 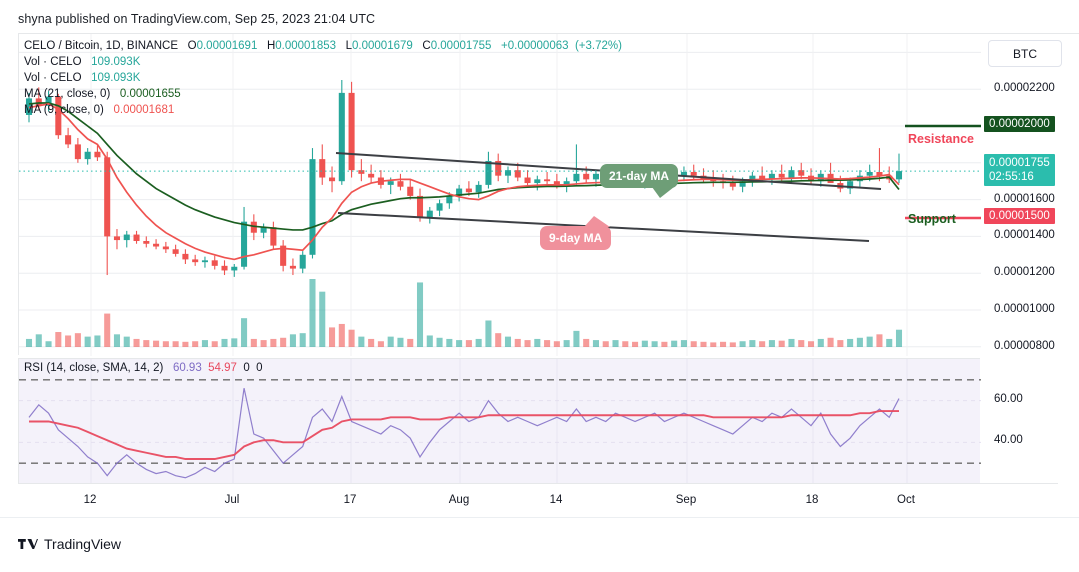 What do you see at coordinates (116, 78) in the screenshot?
I see `volume-value-2: 109.093K` at bounding box center [116, 78].